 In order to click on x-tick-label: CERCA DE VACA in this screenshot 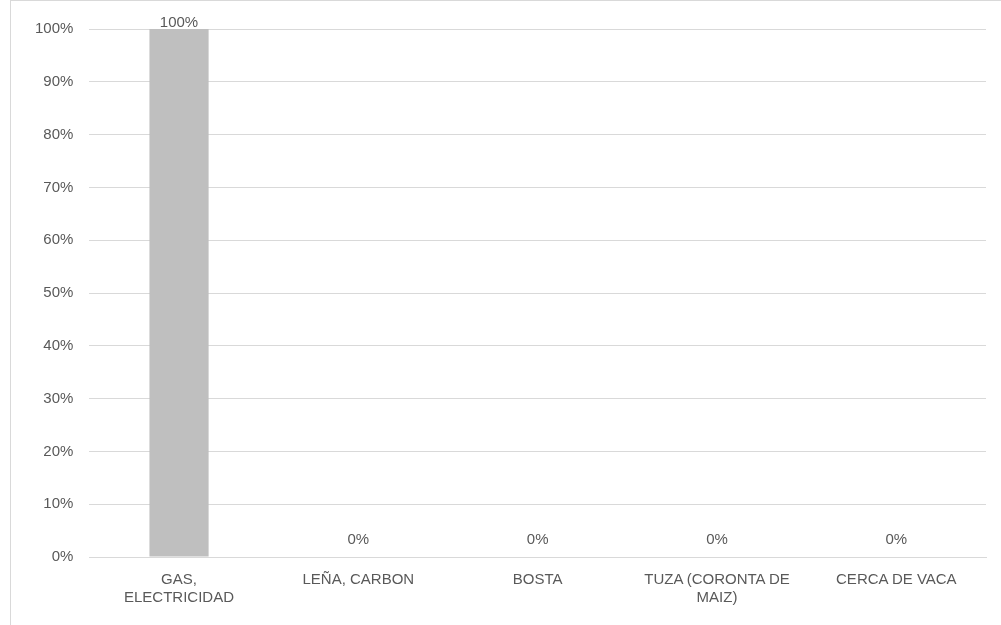, I will do `click(896, 579)`.